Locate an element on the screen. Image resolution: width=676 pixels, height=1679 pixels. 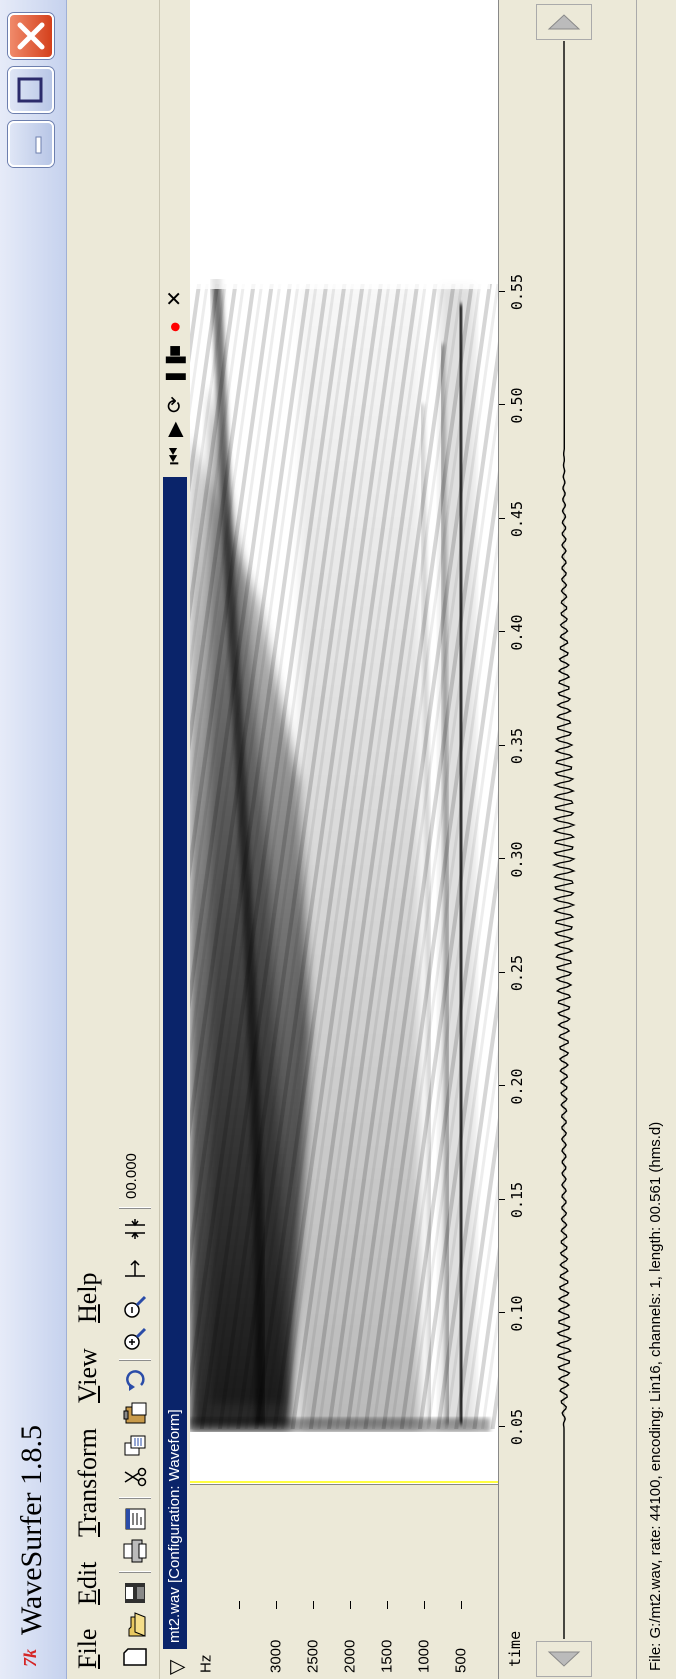
copy-button is located at coordinates (135, 1445).